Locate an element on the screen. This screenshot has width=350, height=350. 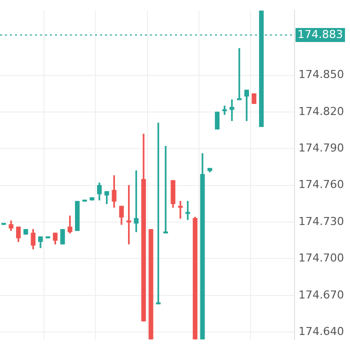
y-tick-label: 174.790 is located at coordinates (321, 148).